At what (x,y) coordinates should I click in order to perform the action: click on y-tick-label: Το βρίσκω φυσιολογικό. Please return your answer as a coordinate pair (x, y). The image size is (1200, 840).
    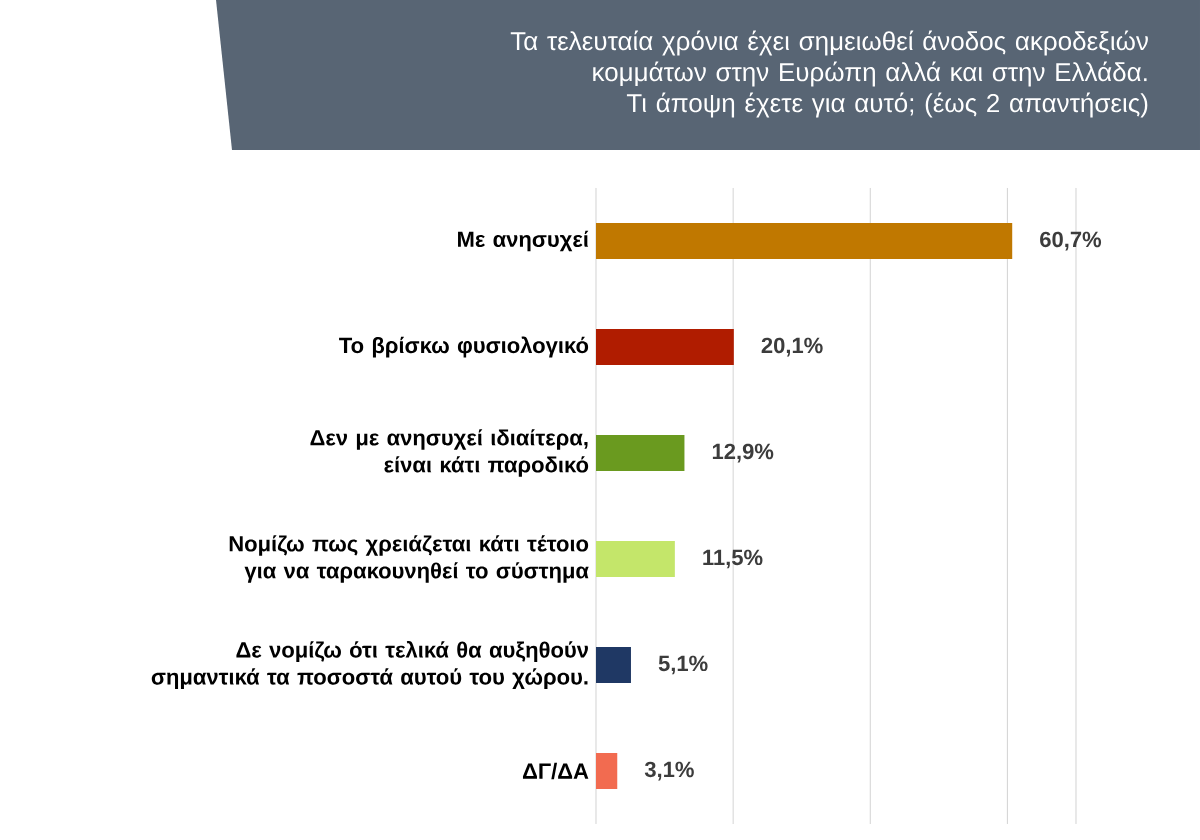
    Looking at the image, I should click on (464, 347).